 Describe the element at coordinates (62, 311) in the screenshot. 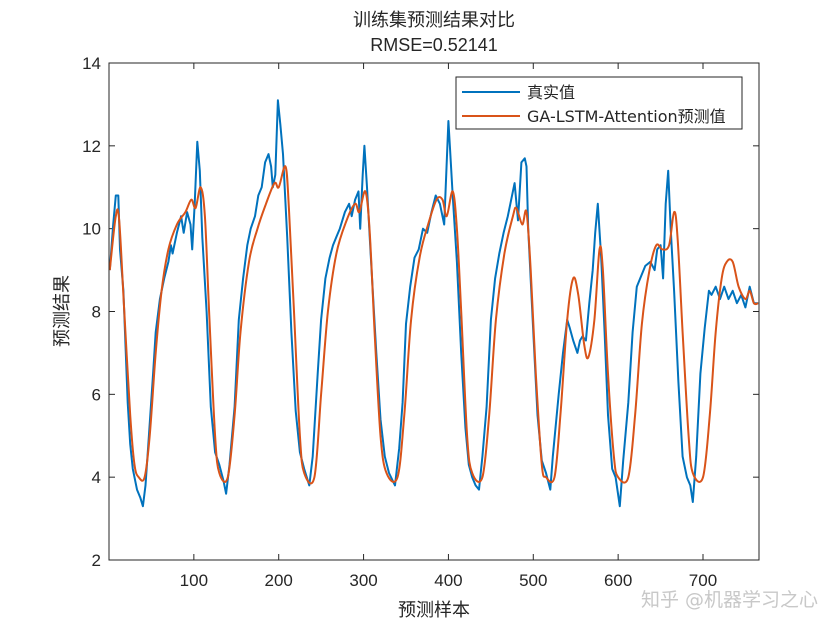

I see `y-axis-label: 预测结果` at that location.